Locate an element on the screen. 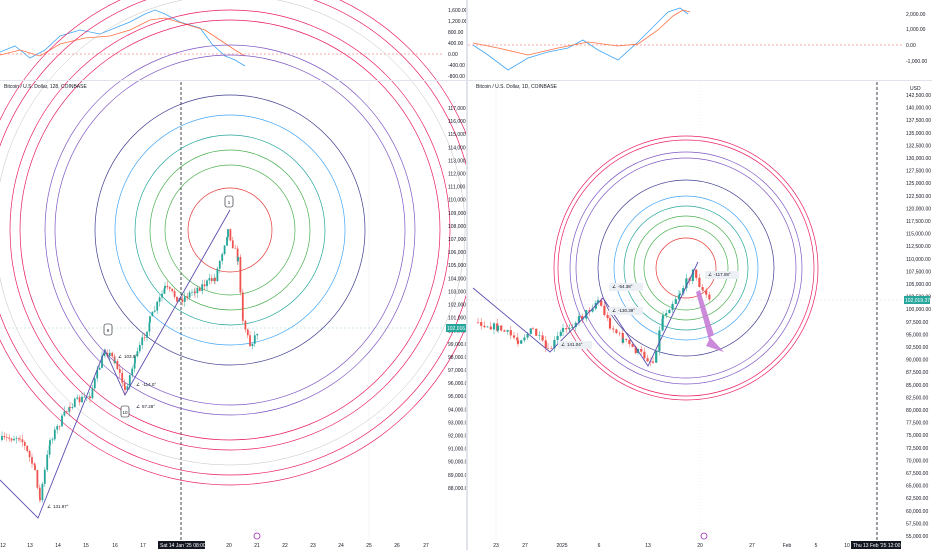 The image size is (932, 550). osc-tick-label: 2,000.00 is located at coordinates (916, 15).